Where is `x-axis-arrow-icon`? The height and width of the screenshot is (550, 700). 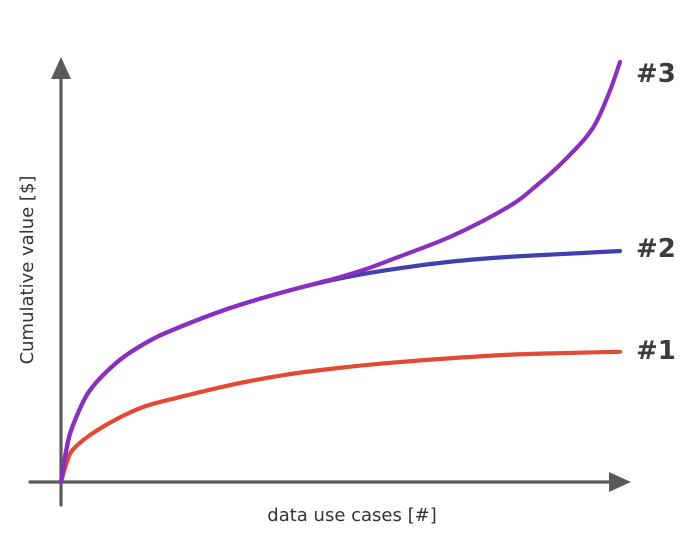 x-axis-arrow-icon is located at coordinates (620, 482).